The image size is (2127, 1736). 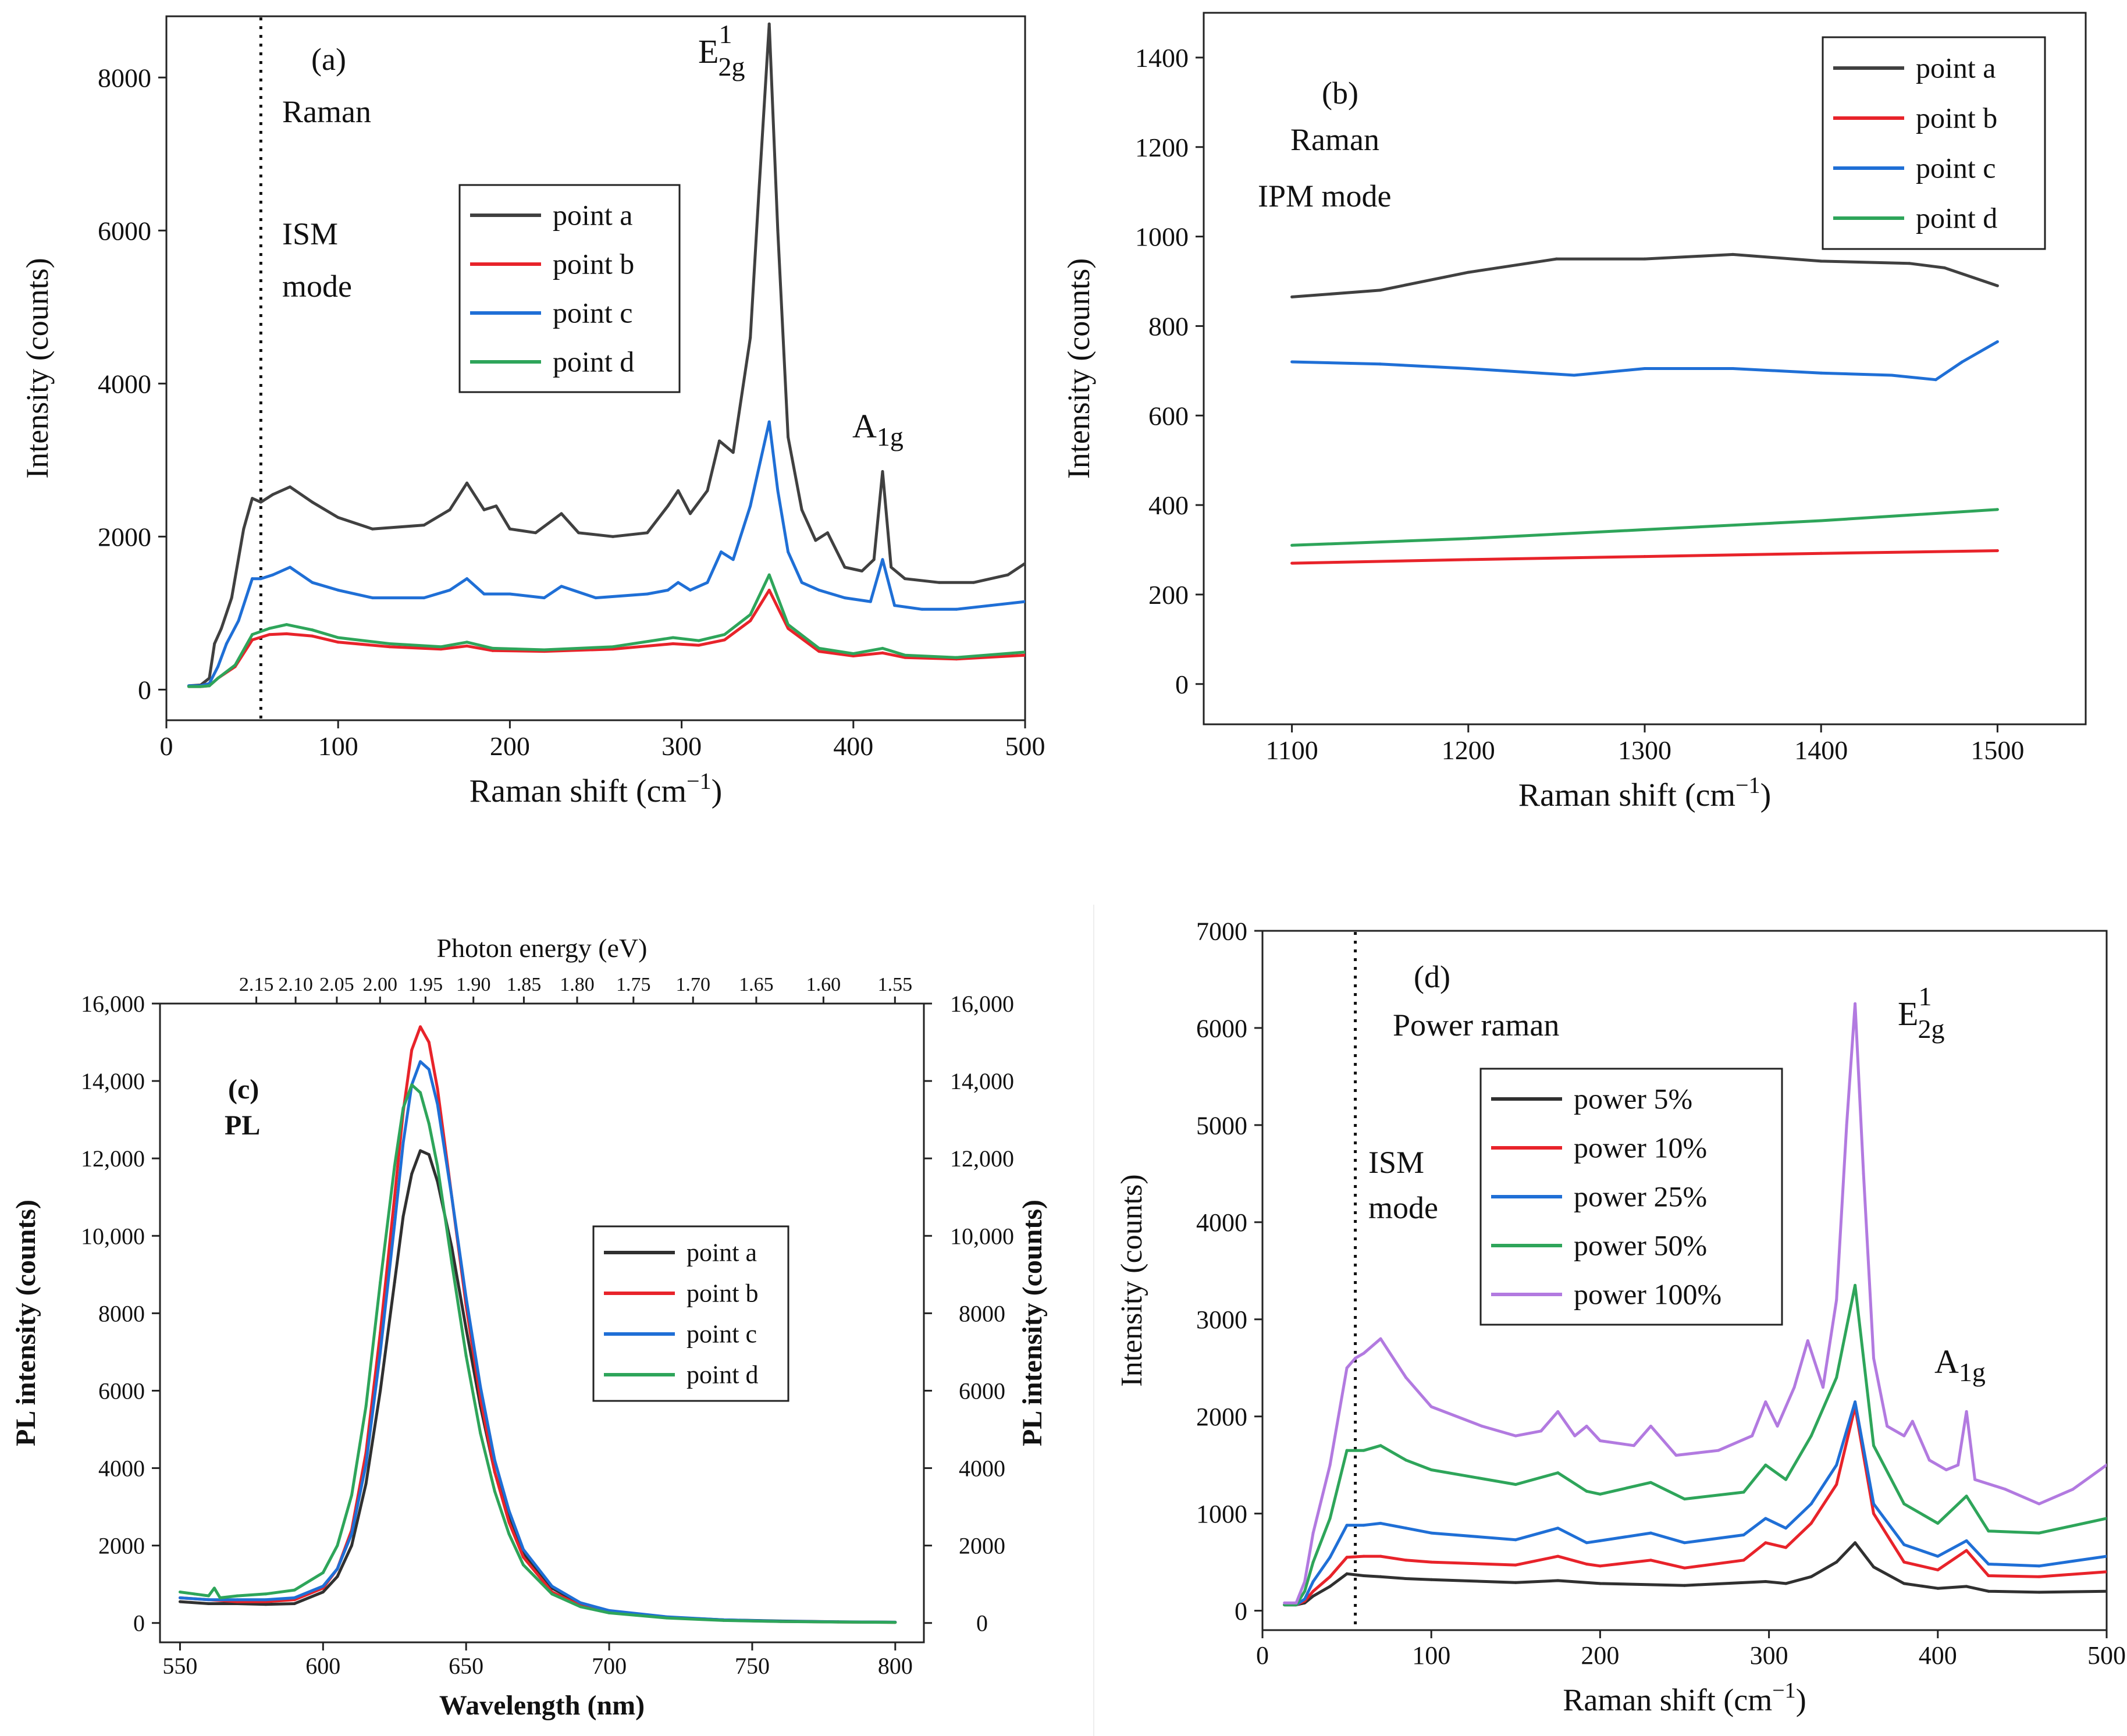 What do you see at coordinates (1640, 1245) in the screenshot?
I see `legend-label: power 50%` at bounding box center [1640, 1245].